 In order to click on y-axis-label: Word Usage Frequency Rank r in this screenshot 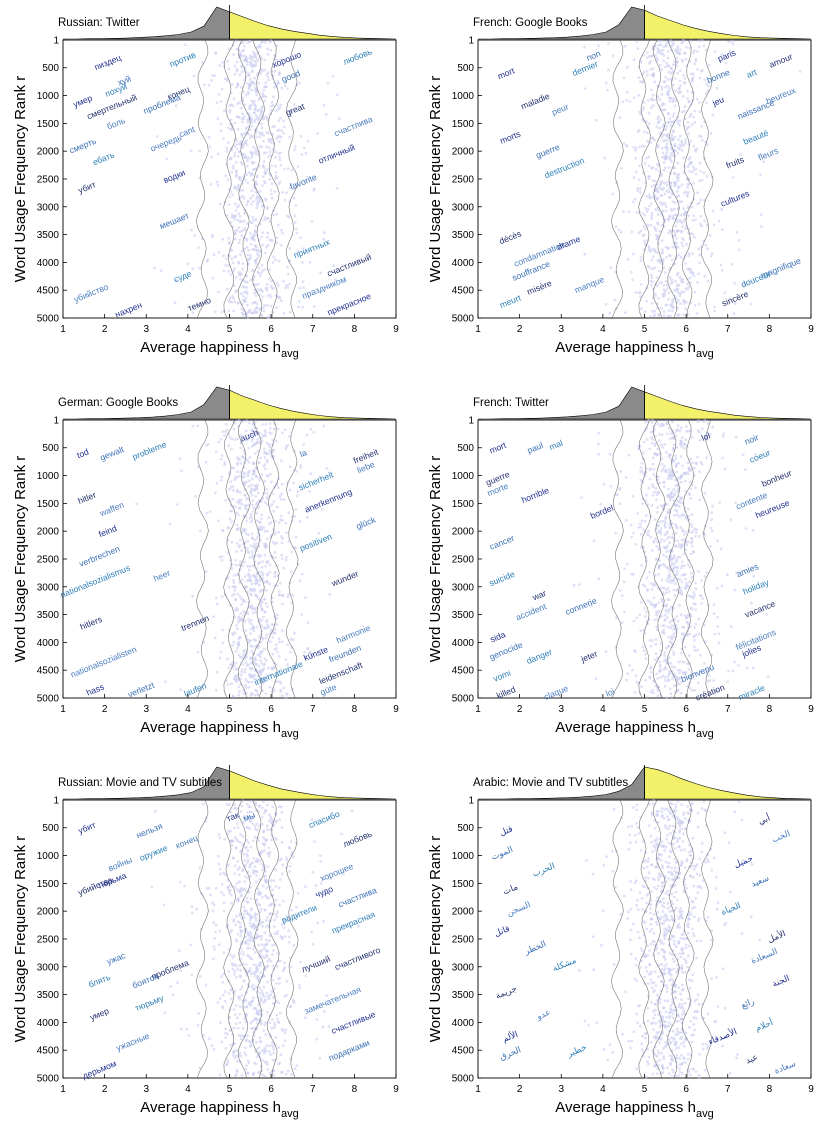, I will do `click(20, 559)`.